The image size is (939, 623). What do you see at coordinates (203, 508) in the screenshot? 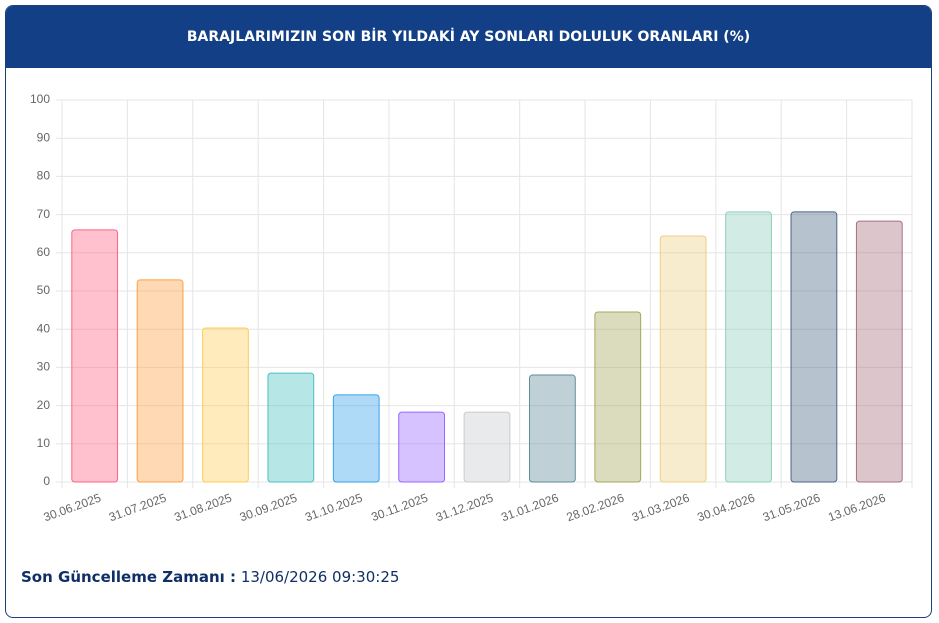
I see `x-tick-label: 31.08.2025` at bounding box center [203, 508].